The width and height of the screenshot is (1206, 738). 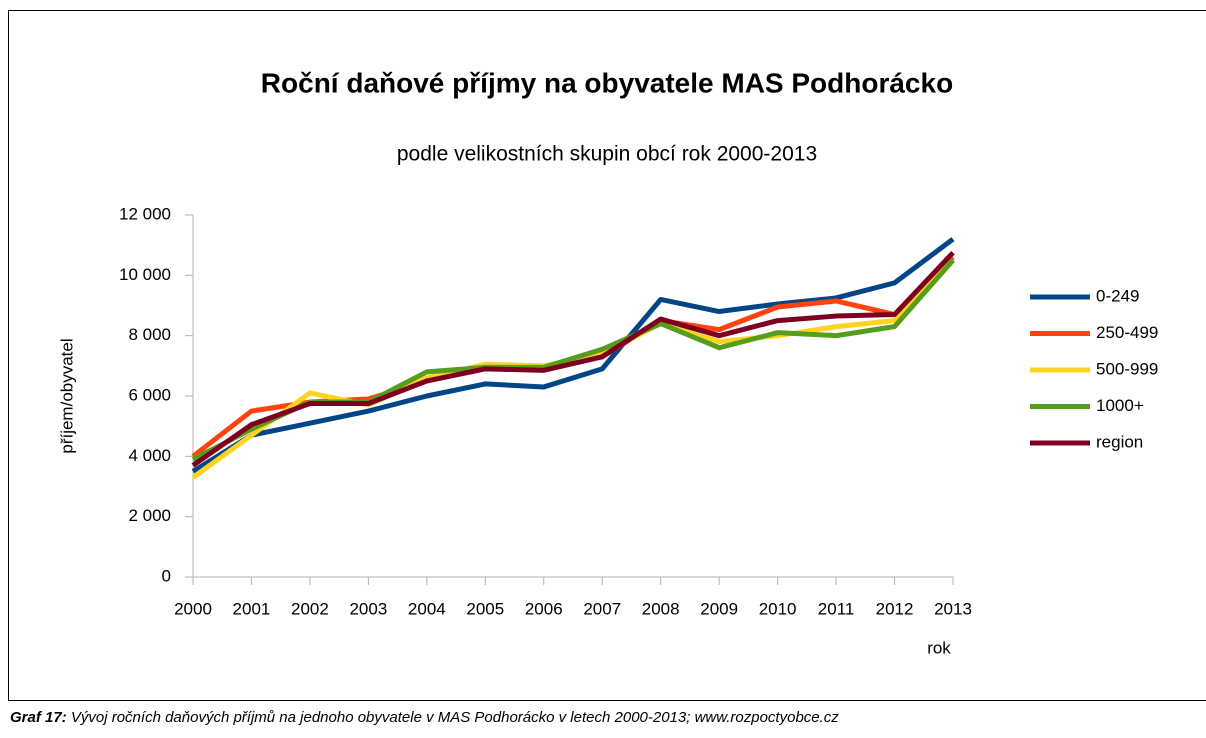 What do you see at coordinates (1119, 441) in the screenshot?
I see `legend-label: region` at bounding box center [1119, 441].